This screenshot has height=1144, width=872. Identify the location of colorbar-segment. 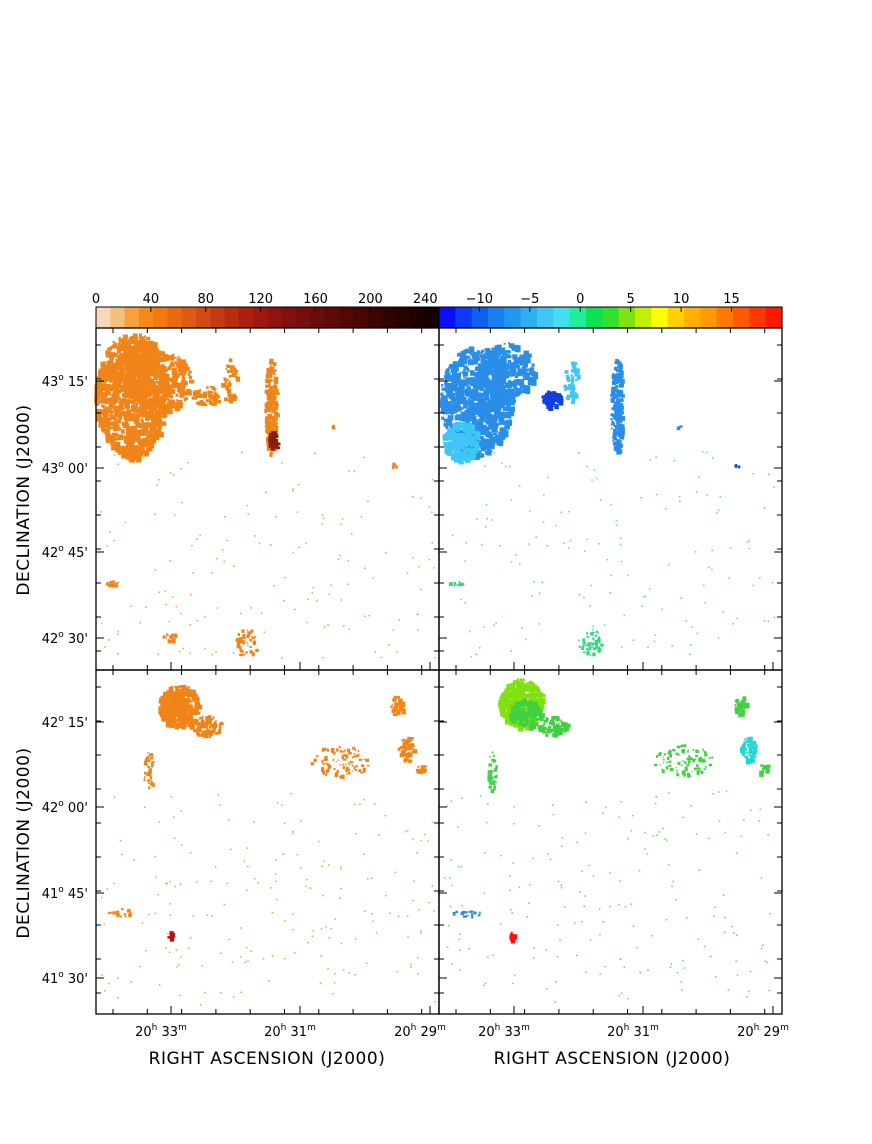
(709, 317).